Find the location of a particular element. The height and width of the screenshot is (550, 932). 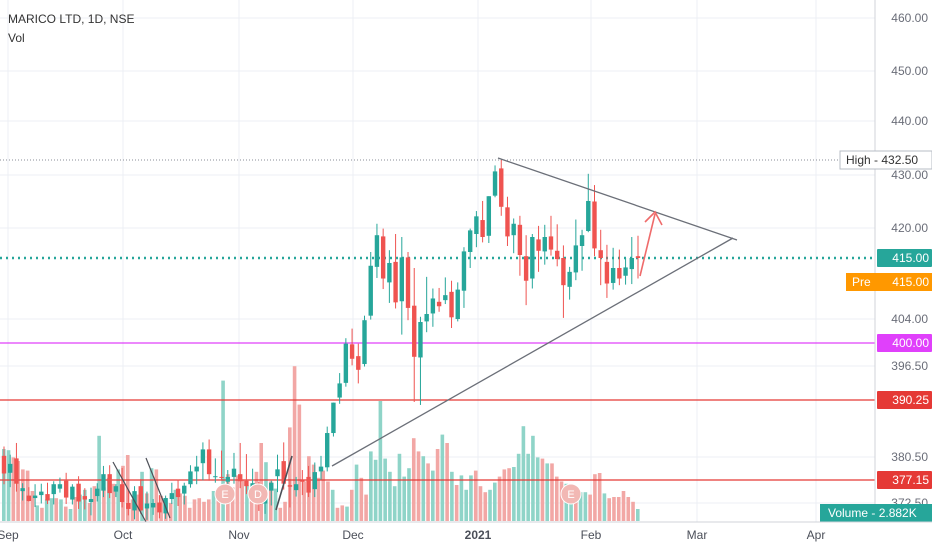

level-tag-390: 390.25 is located at coordinates (904, 400).